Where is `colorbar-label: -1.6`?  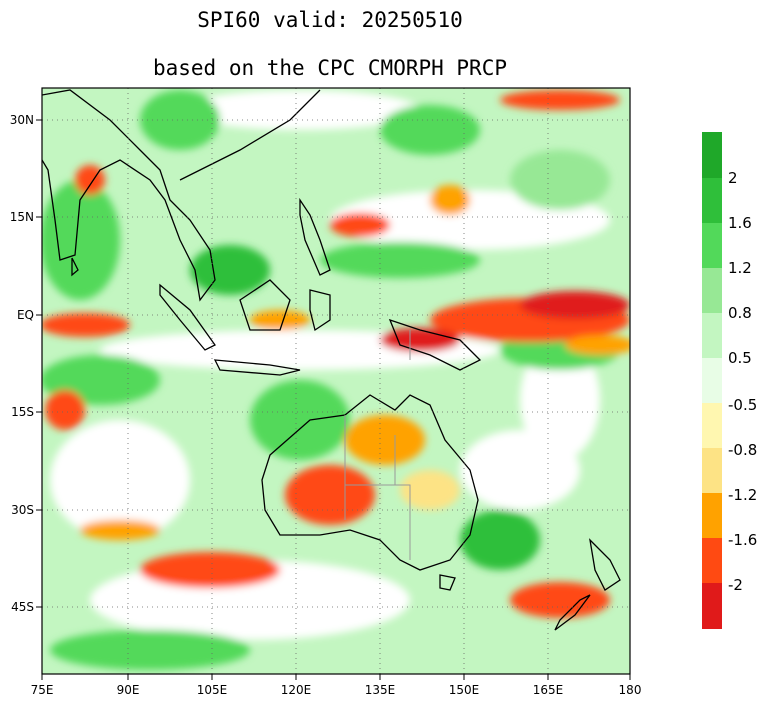 colorbar-label: -1.6 is located at coordinates (742, 540).